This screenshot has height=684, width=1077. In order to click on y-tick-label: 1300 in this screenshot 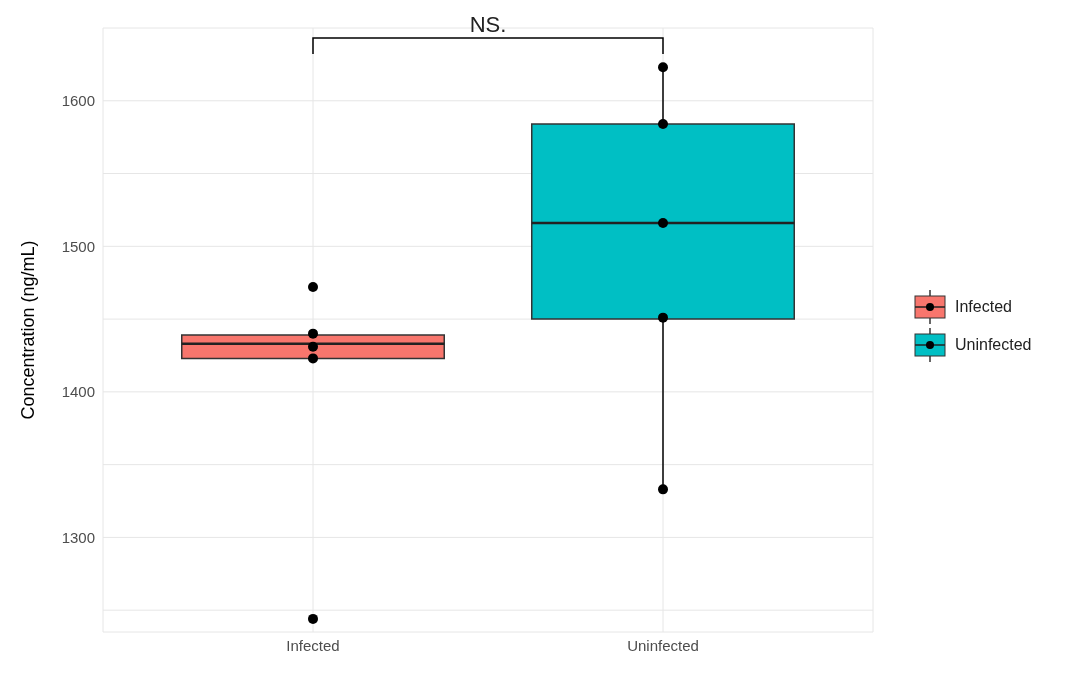, I will do `click(78, 537)`.